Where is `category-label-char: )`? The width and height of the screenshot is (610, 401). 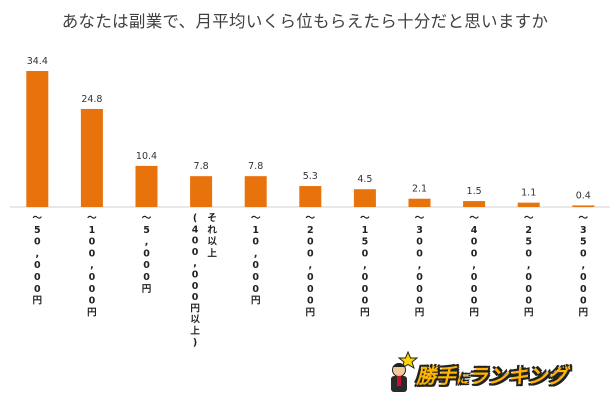 category-label-char: ) is located at coordinates (195, 342).